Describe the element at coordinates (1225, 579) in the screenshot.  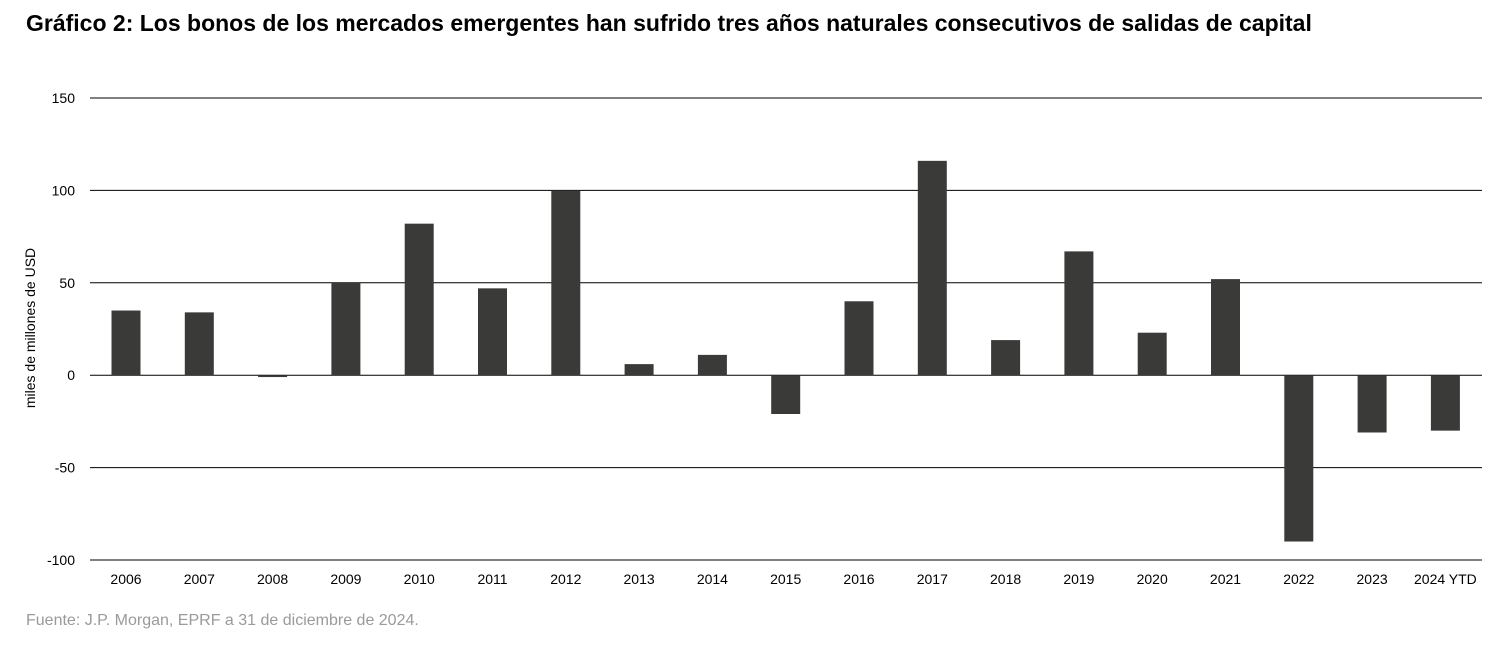
I see `x-tick-label: 2021` at that location.